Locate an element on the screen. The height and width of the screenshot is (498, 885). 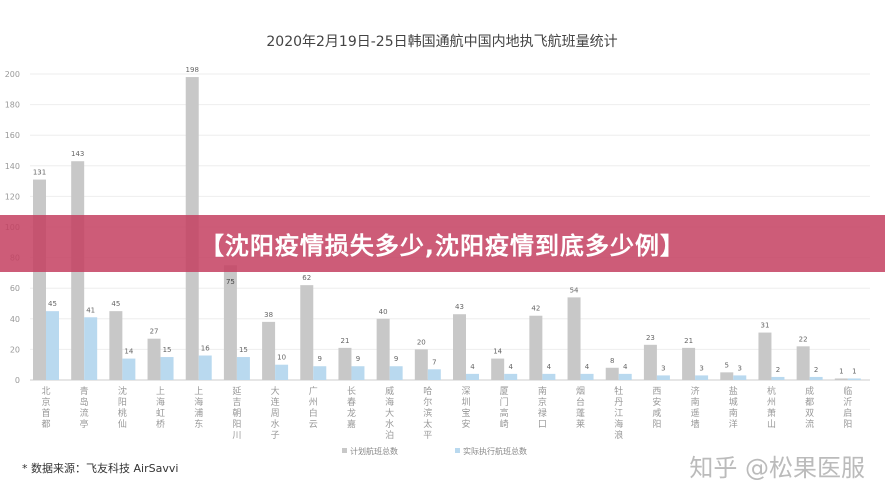
data-label: 42 is located at coordinates (535, 309).